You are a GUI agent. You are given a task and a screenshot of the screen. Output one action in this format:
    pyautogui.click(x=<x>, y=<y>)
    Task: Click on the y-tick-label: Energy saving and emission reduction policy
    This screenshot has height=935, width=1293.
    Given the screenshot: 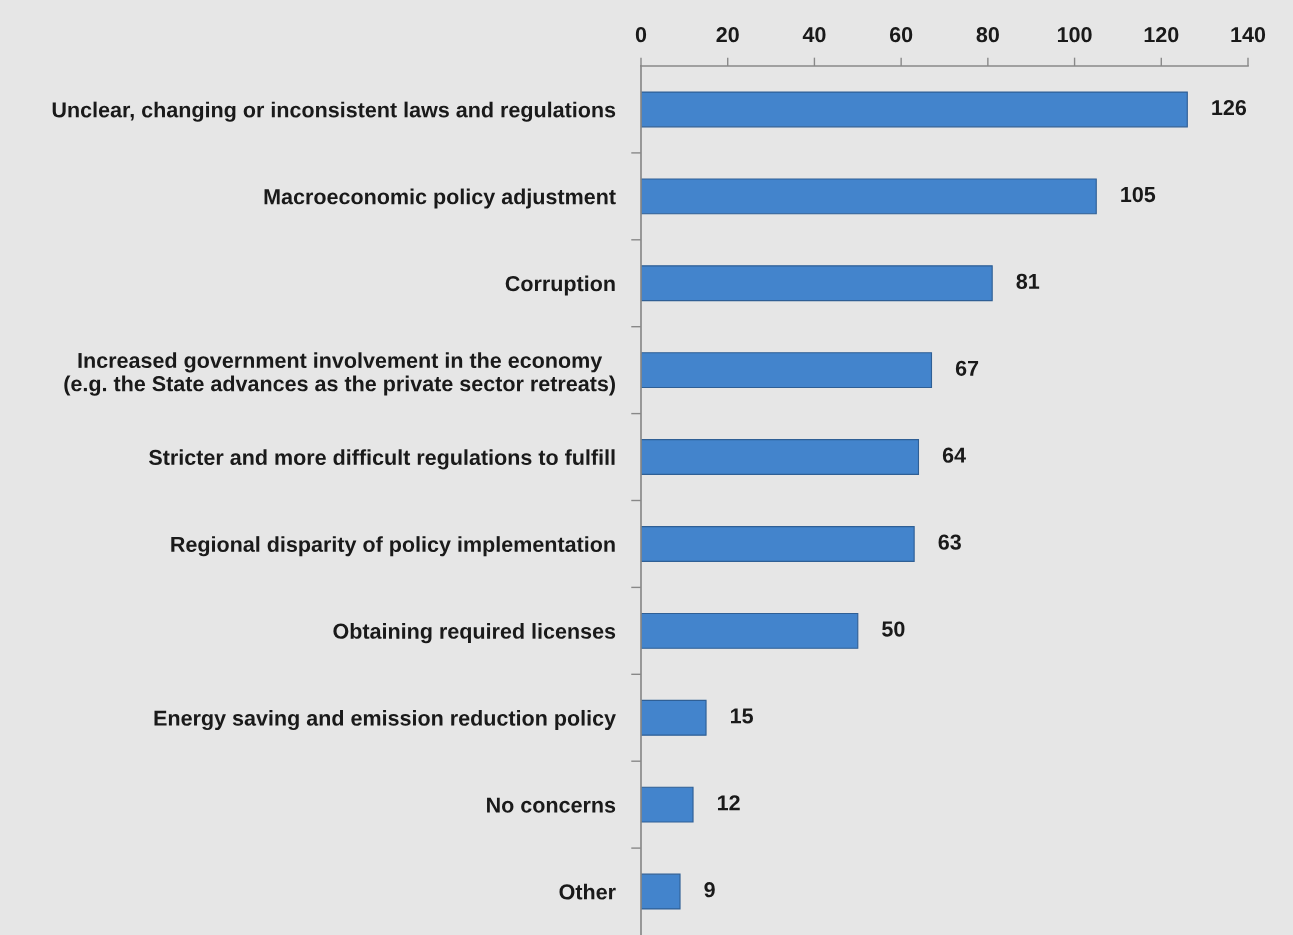 What is the action you would take?
    pyautogui.click(x=385, y=720)
    